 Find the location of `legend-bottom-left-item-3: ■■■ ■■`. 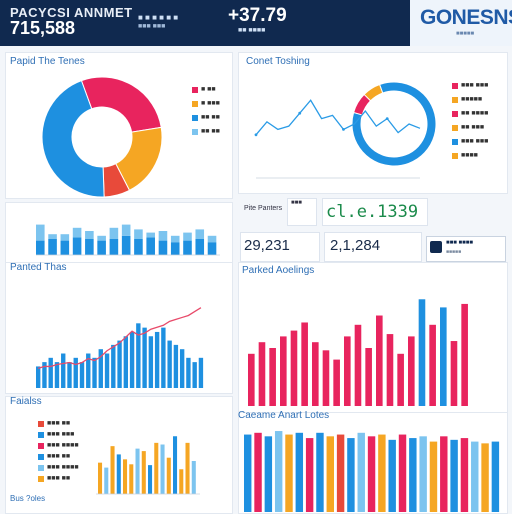

legend-bottom-left-item-3: ■■■ ■■ is located at coordinates (54, 456).